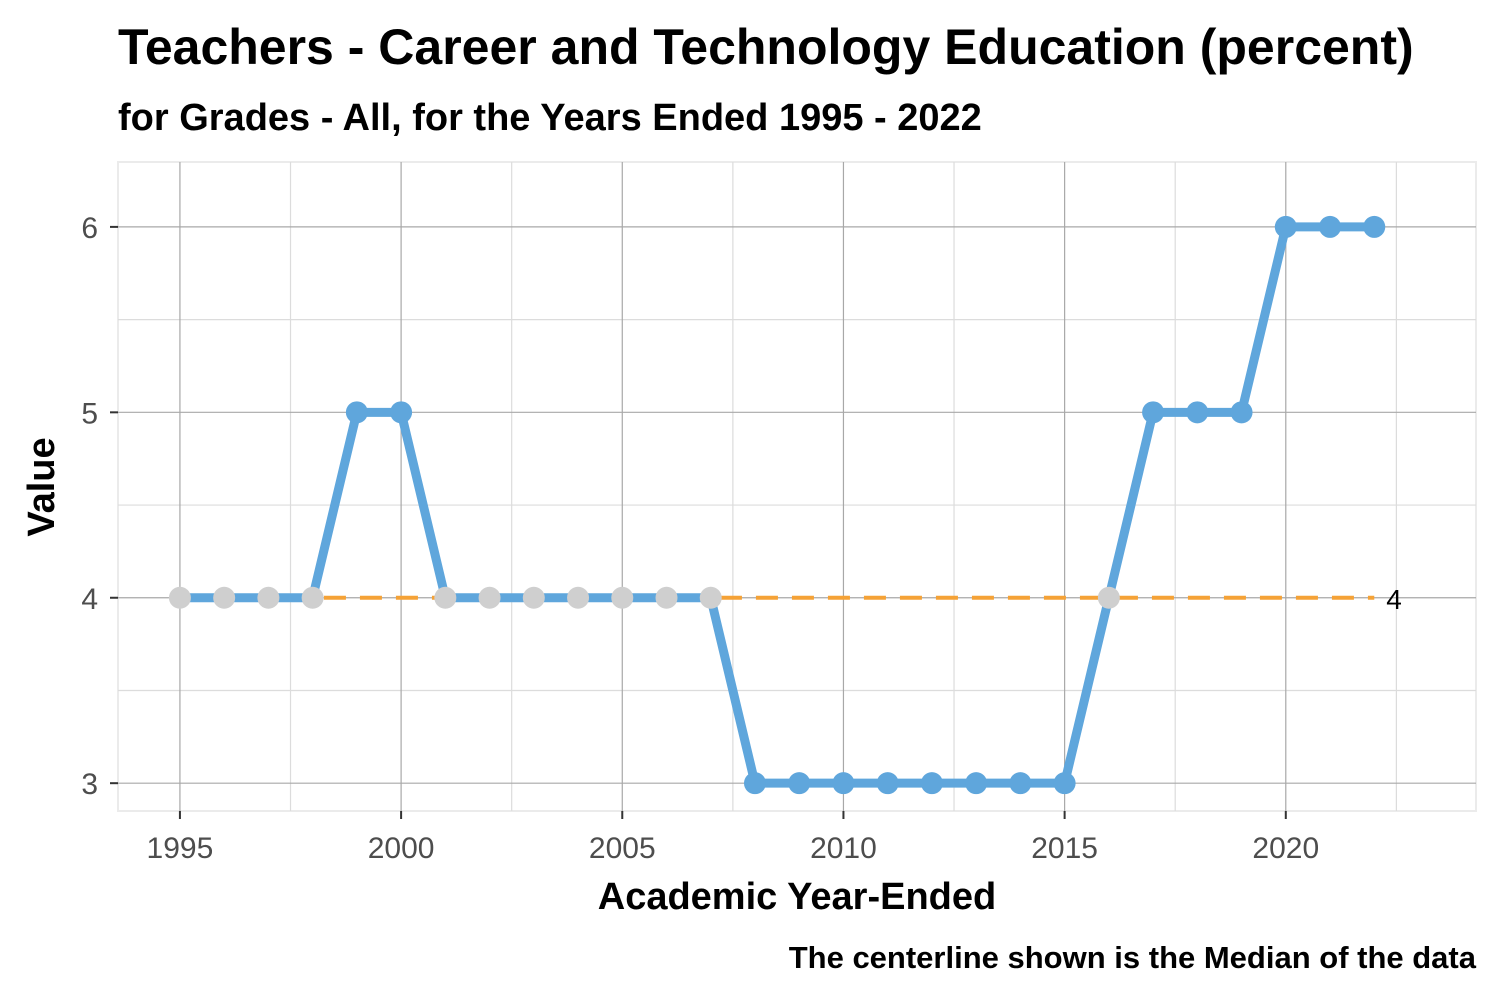 The height and width of the screenshot is (1000, 1500). I want to click on y-tick-label: 6, so click(89, 228).